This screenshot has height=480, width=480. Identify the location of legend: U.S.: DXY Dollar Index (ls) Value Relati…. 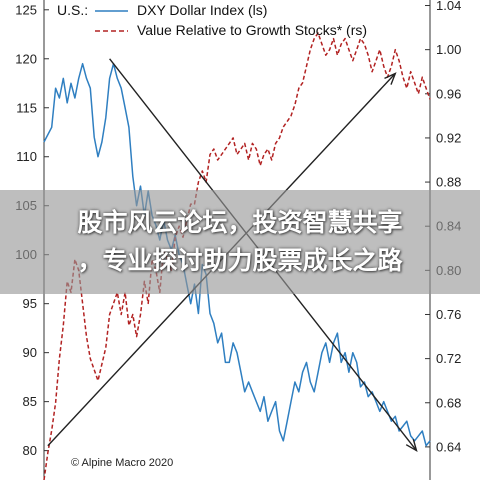
(212, 20).